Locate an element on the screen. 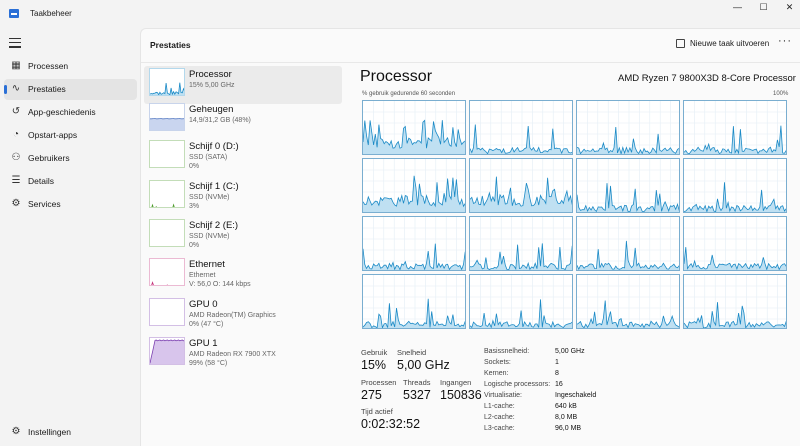  device-name: Schijf 2 (E:) is located at coordinates (214, 225).